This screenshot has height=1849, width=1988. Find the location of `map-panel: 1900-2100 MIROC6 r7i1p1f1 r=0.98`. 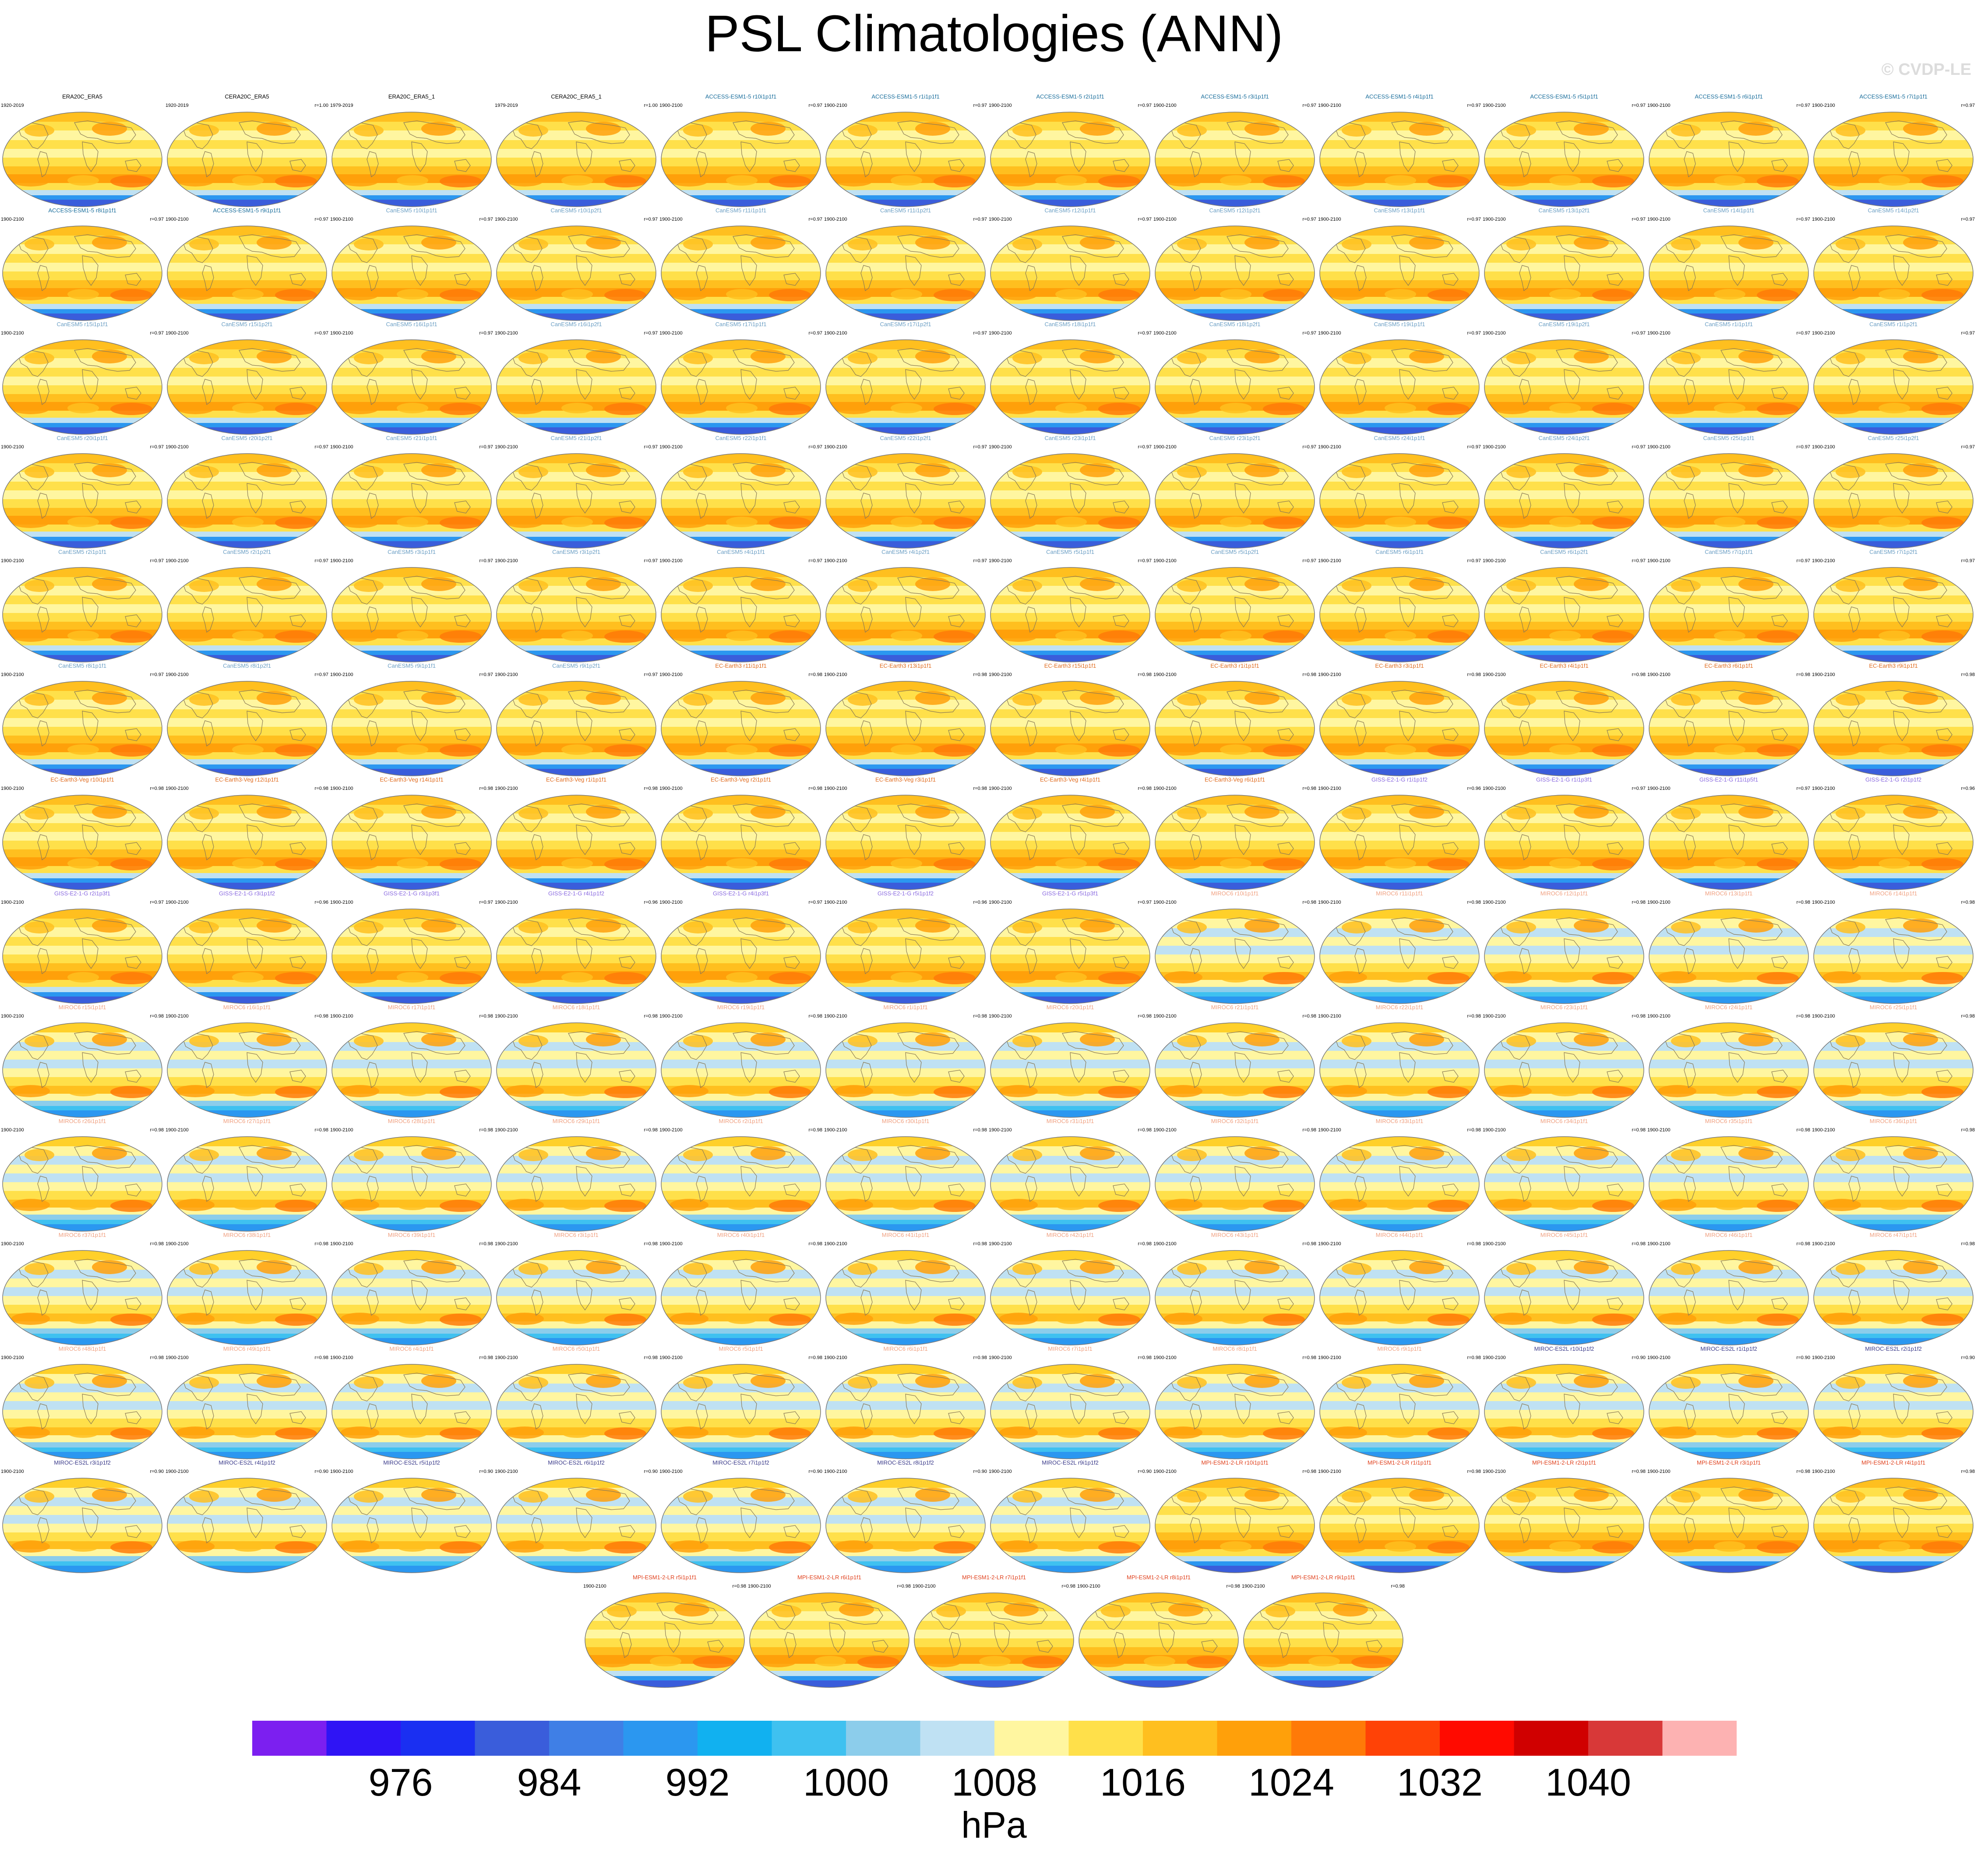

map-panel: 1900-2100 MIROC6 r7i1p1f1 r=0.98 is located at coordinates (1070, 1404).